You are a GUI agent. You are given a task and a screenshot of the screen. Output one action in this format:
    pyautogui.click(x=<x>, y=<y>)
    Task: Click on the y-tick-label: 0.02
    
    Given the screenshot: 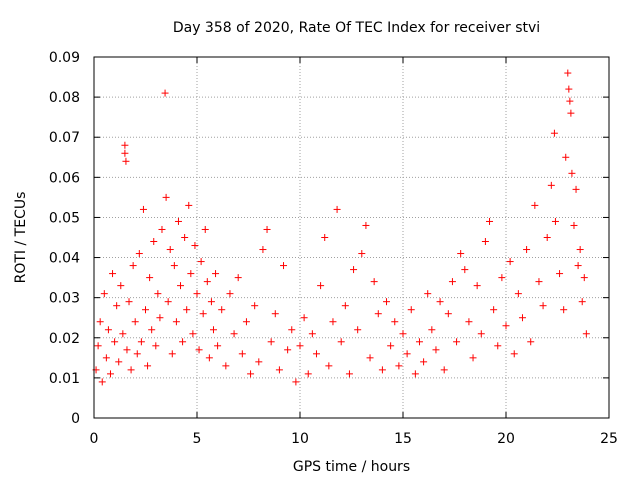 What is the action you would take?
    pyautogui.click(x=64, y=339)
    